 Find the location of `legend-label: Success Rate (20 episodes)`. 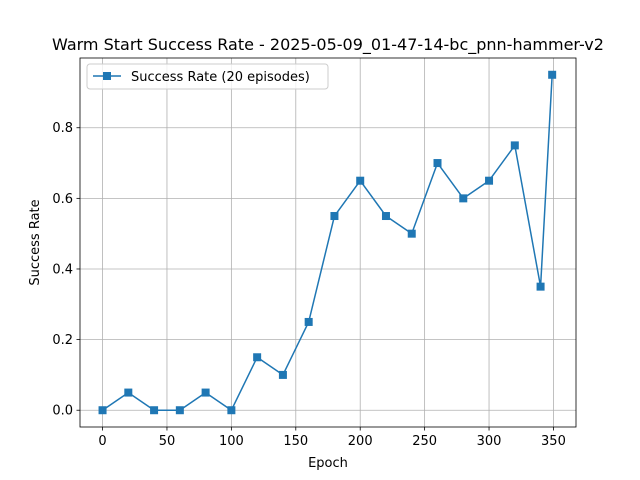

legend-label: Success Rate (20 episodes) is located at coordinates (220, 77).